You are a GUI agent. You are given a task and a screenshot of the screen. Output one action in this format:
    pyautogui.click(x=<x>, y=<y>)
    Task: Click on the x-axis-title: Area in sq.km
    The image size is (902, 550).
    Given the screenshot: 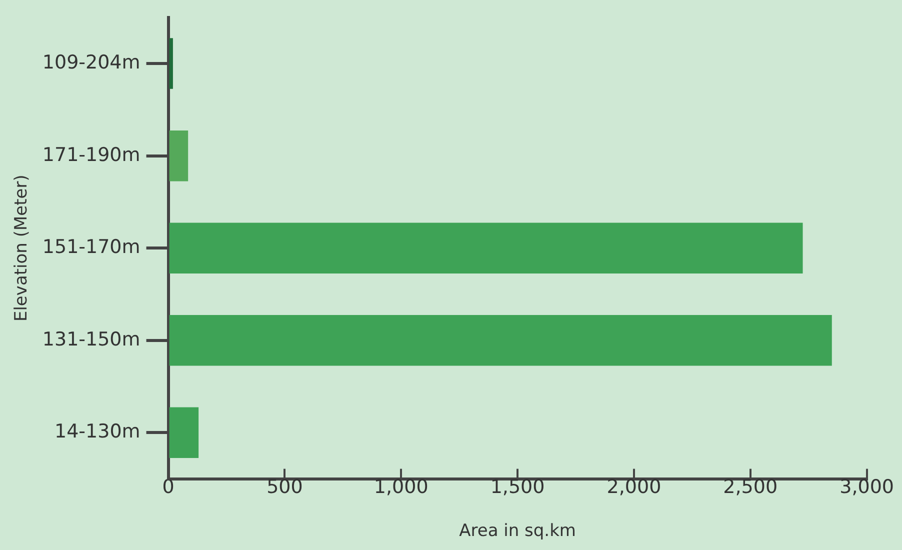 What is the action you would take?
    pyautogui.click(x=517, y=531)
    